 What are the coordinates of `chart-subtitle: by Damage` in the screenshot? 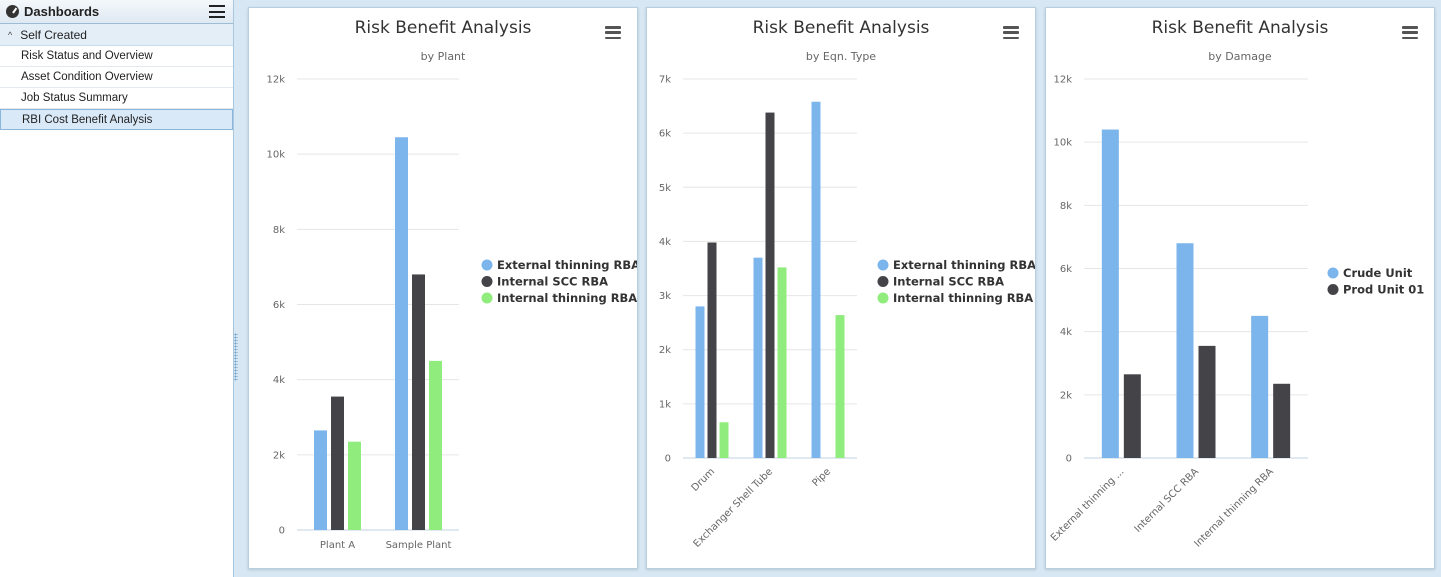 It's located at (1240, 56).